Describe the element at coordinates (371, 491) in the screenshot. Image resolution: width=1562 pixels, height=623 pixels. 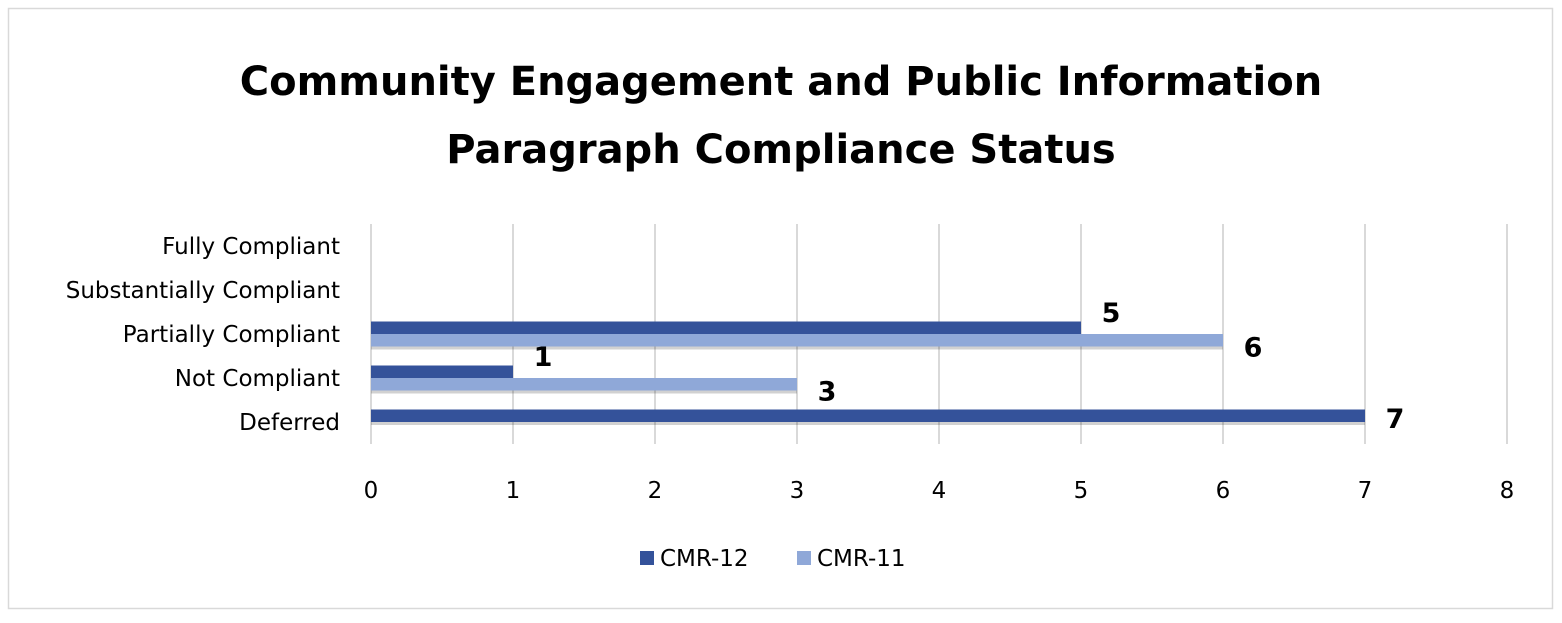
I see `x-tick-label: 0` at that location.